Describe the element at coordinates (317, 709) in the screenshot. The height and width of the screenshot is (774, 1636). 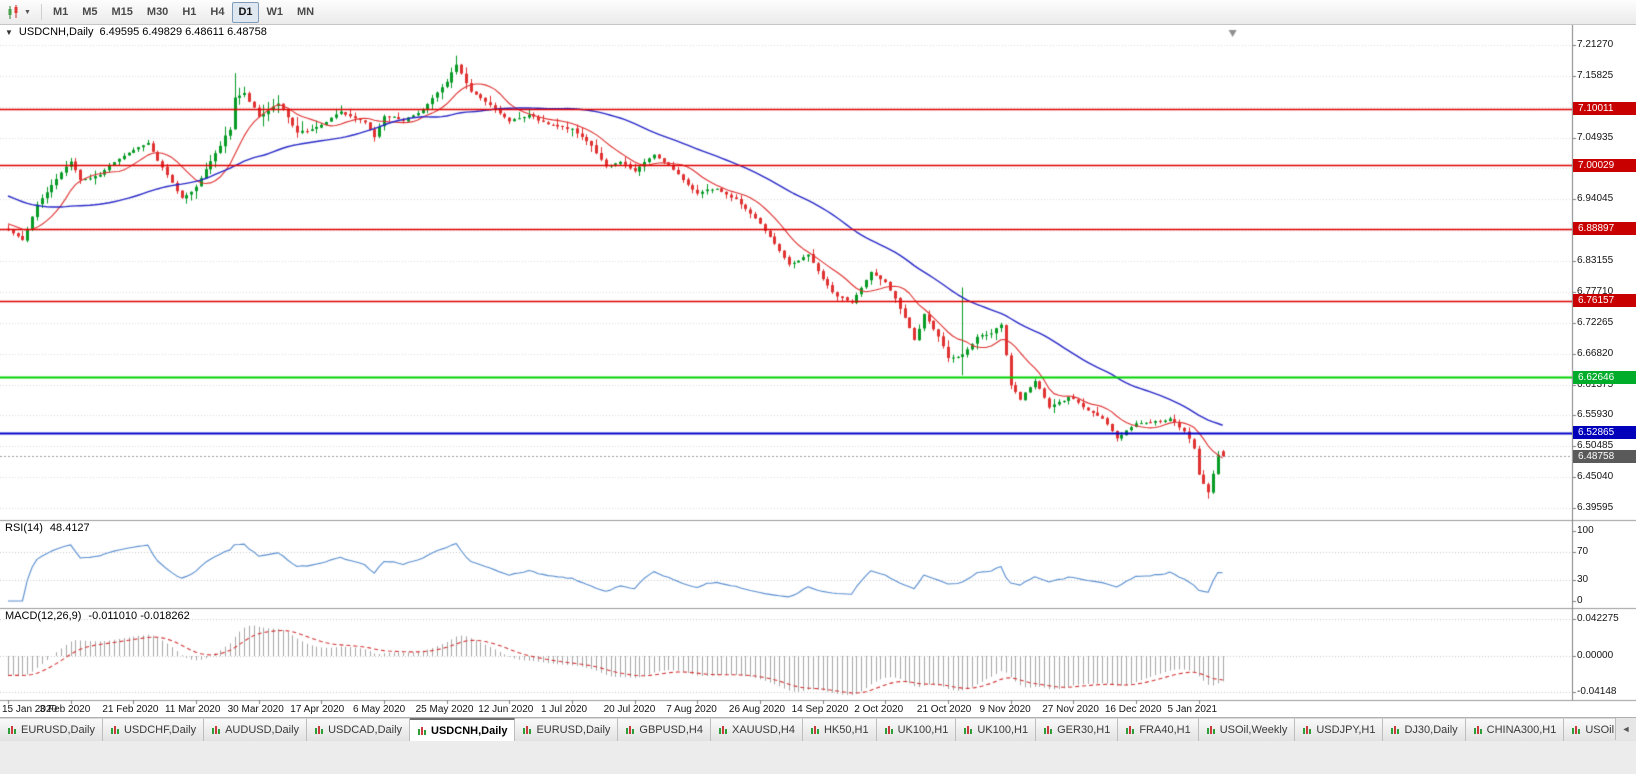
I see `time-axis-label: 17 Apr 2020` at that location.